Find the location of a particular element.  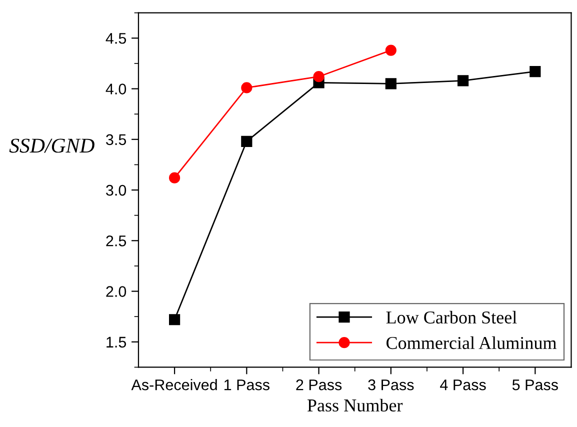

x-tick-label: As-Received is located at coordinates (174, 384).